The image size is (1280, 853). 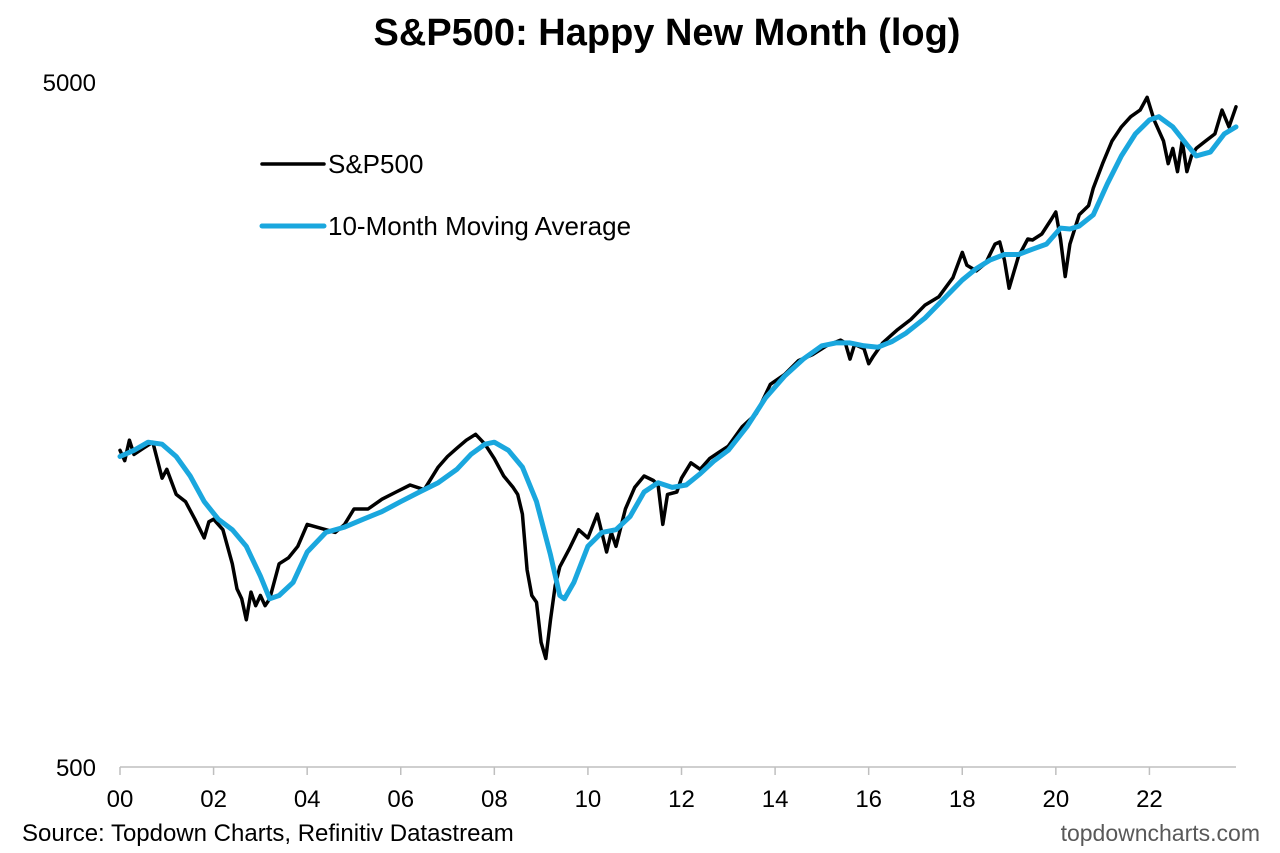 I want to click on y-tick-label: 500, so click(x=76, y=768).